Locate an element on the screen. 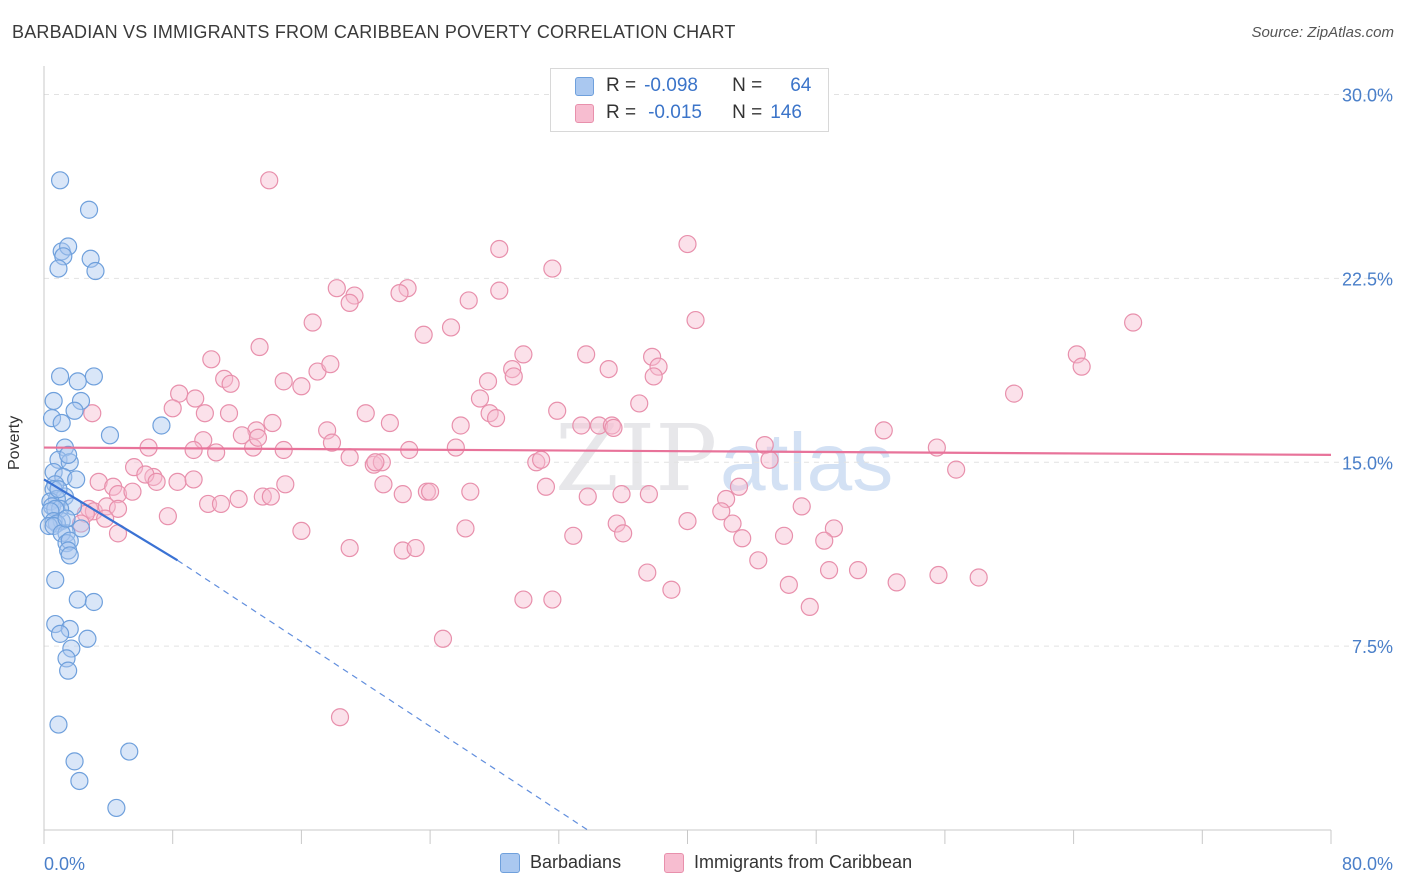  legend-label: Barbadians is located at coordinates (576, 862).